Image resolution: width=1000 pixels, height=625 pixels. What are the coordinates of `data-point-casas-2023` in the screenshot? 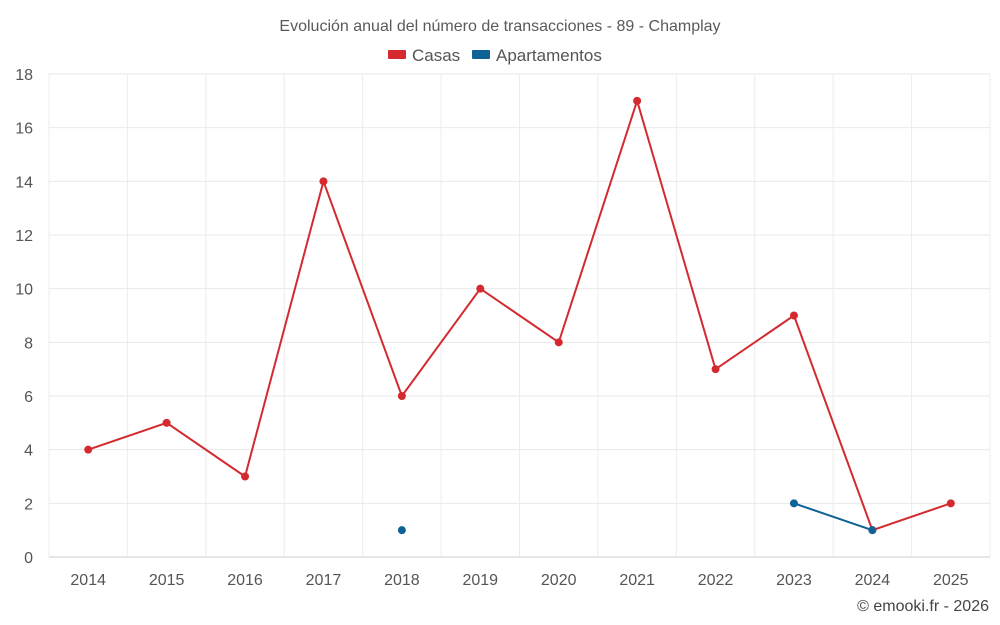 It's located at (793, 315).